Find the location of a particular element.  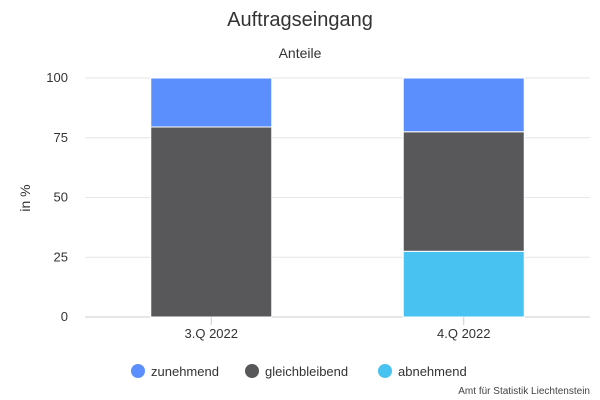

y-tick-label: 0 is located at coordinates (64, 316).